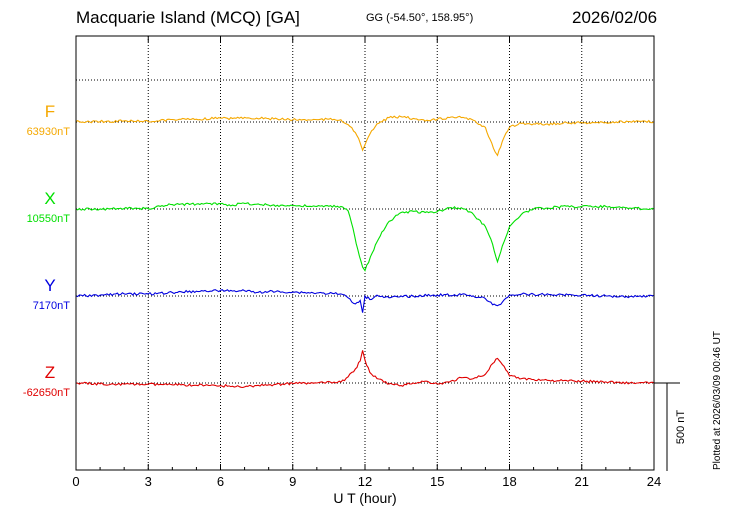  I want to click on station-coordinates: GG (-54.50°, 158.95°), so click(420, 18).